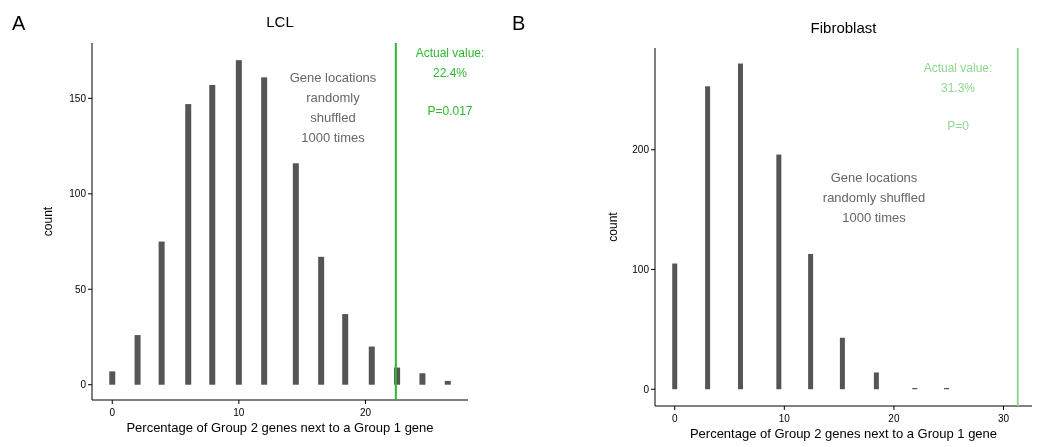 This screenshot has width=1037, height=447. I want to click on y-tick-label: 150, so click(78, 98).